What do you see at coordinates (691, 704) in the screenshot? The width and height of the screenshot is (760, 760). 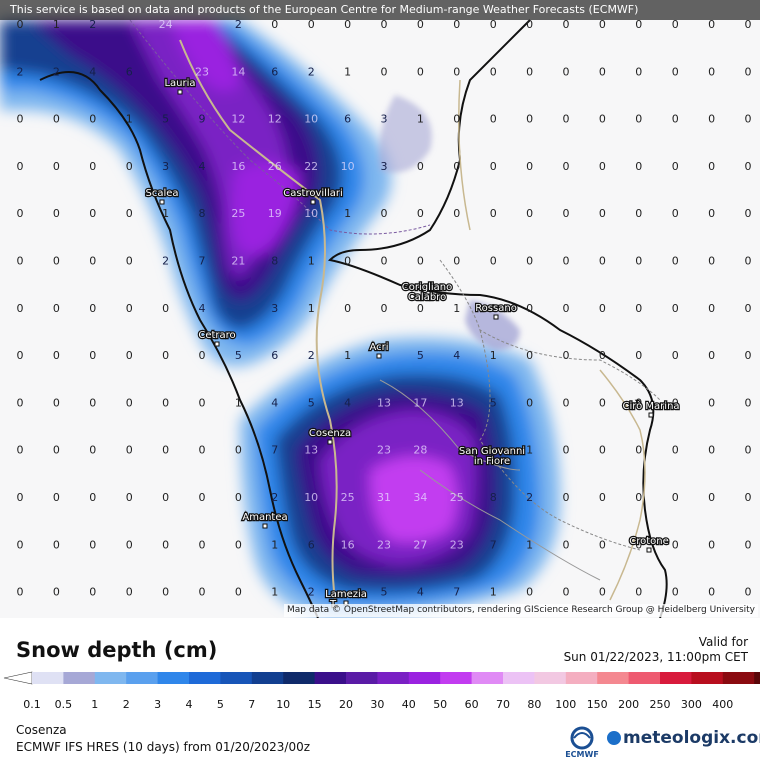 I see `scale-label: 300` at bounding box center [691, 704].